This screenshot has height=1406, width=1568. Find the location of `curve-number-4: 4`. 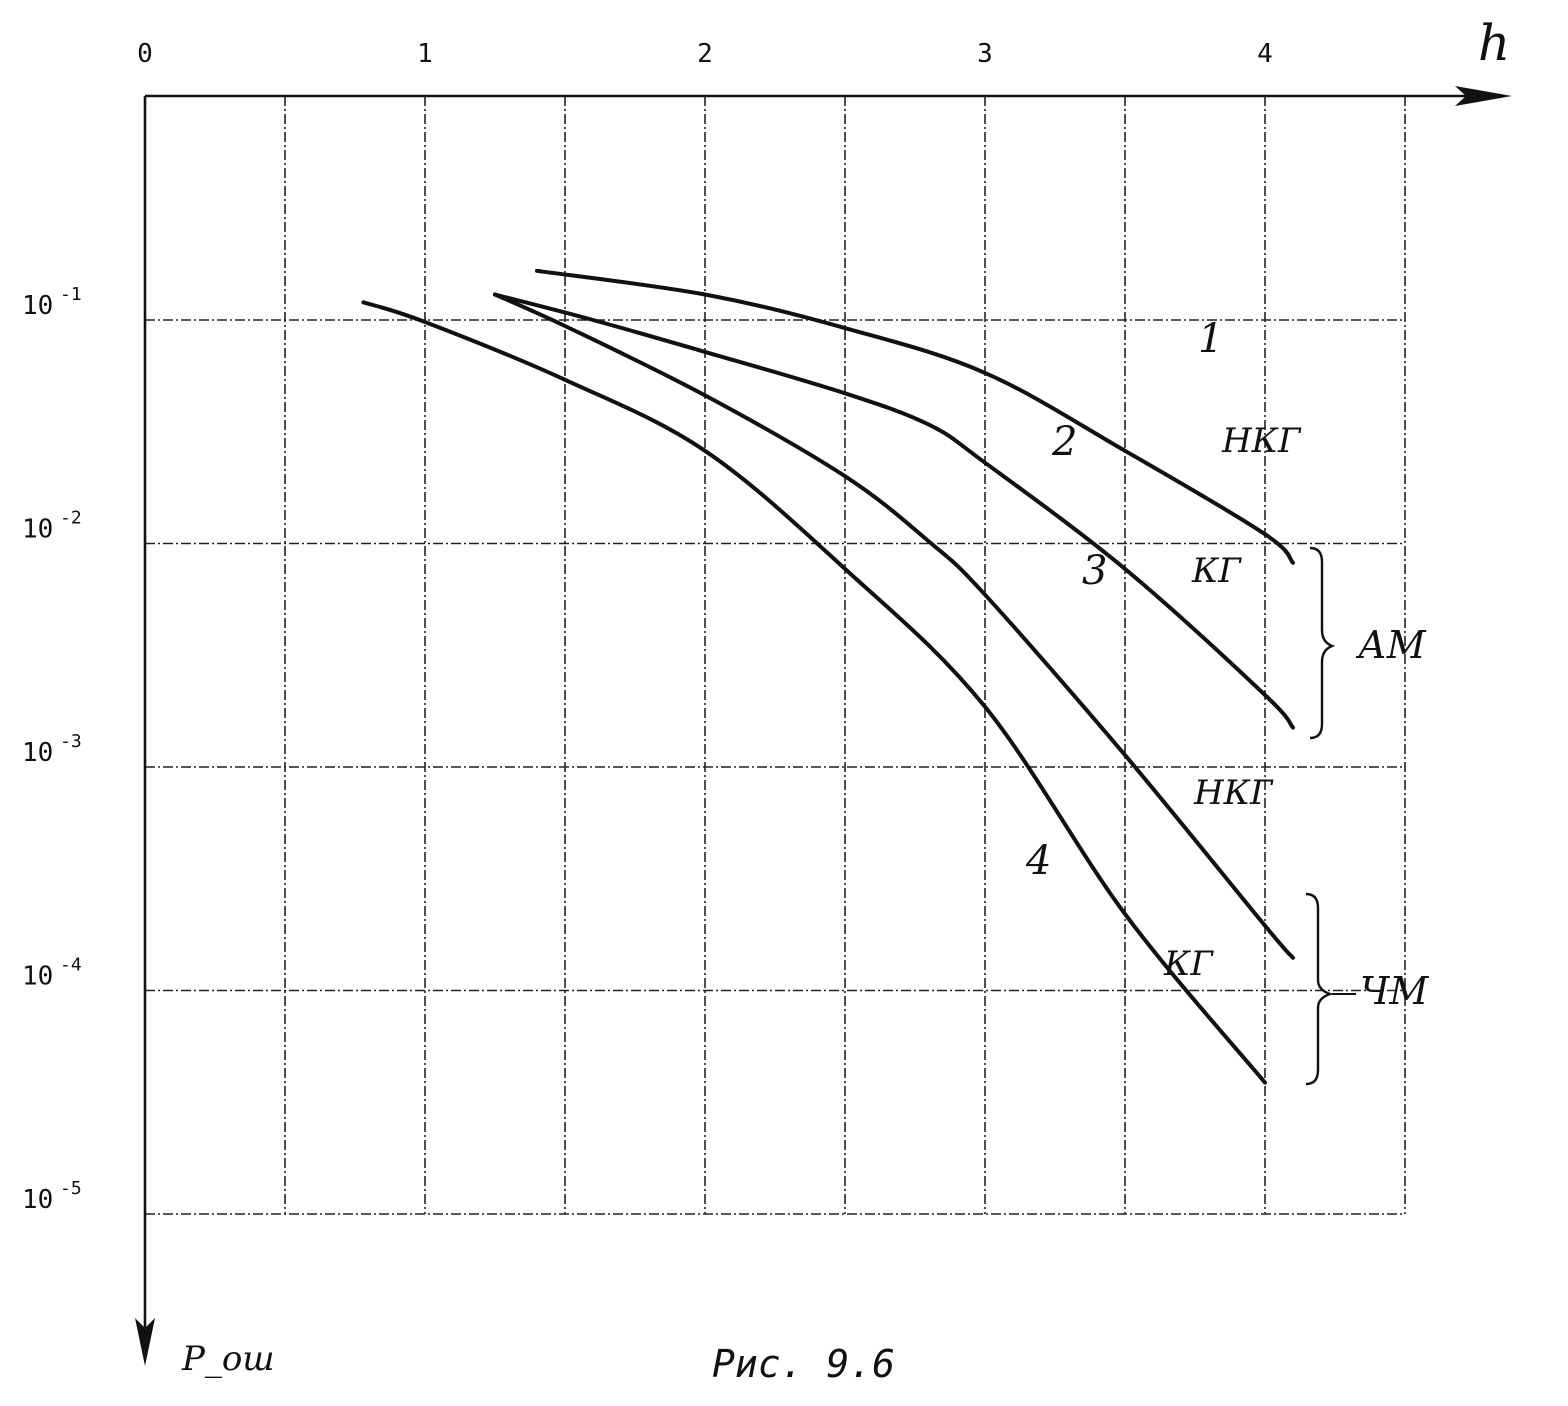

curve-number-4: 4 is located at coordinates (1038, 861).